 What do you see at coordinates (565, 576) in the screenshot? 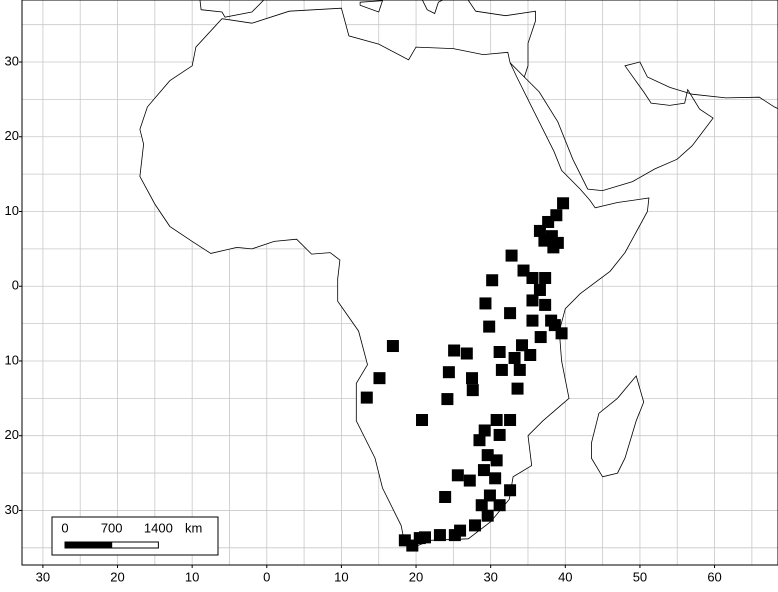
I see `x-tick-label: 40` at bounding box center [565, 576].